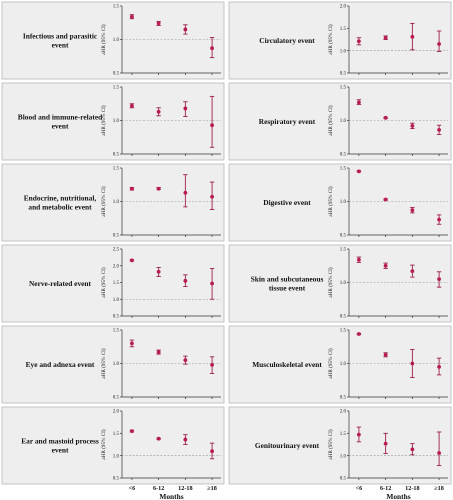  What do you see at coordinates (60, 41) in the screenshot?
I see `panel-label: Infectious and parasitic event` at bounding box center [60, 41].